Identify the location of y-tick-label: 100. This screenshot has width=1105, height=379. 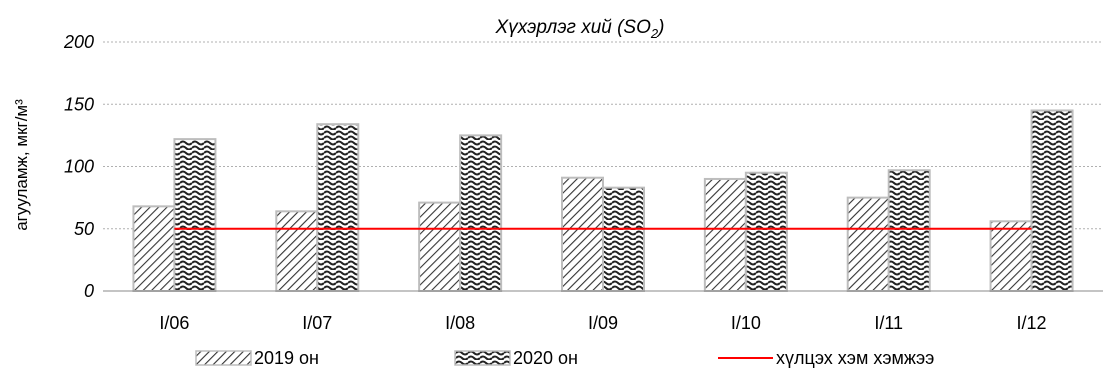
(79, 167).